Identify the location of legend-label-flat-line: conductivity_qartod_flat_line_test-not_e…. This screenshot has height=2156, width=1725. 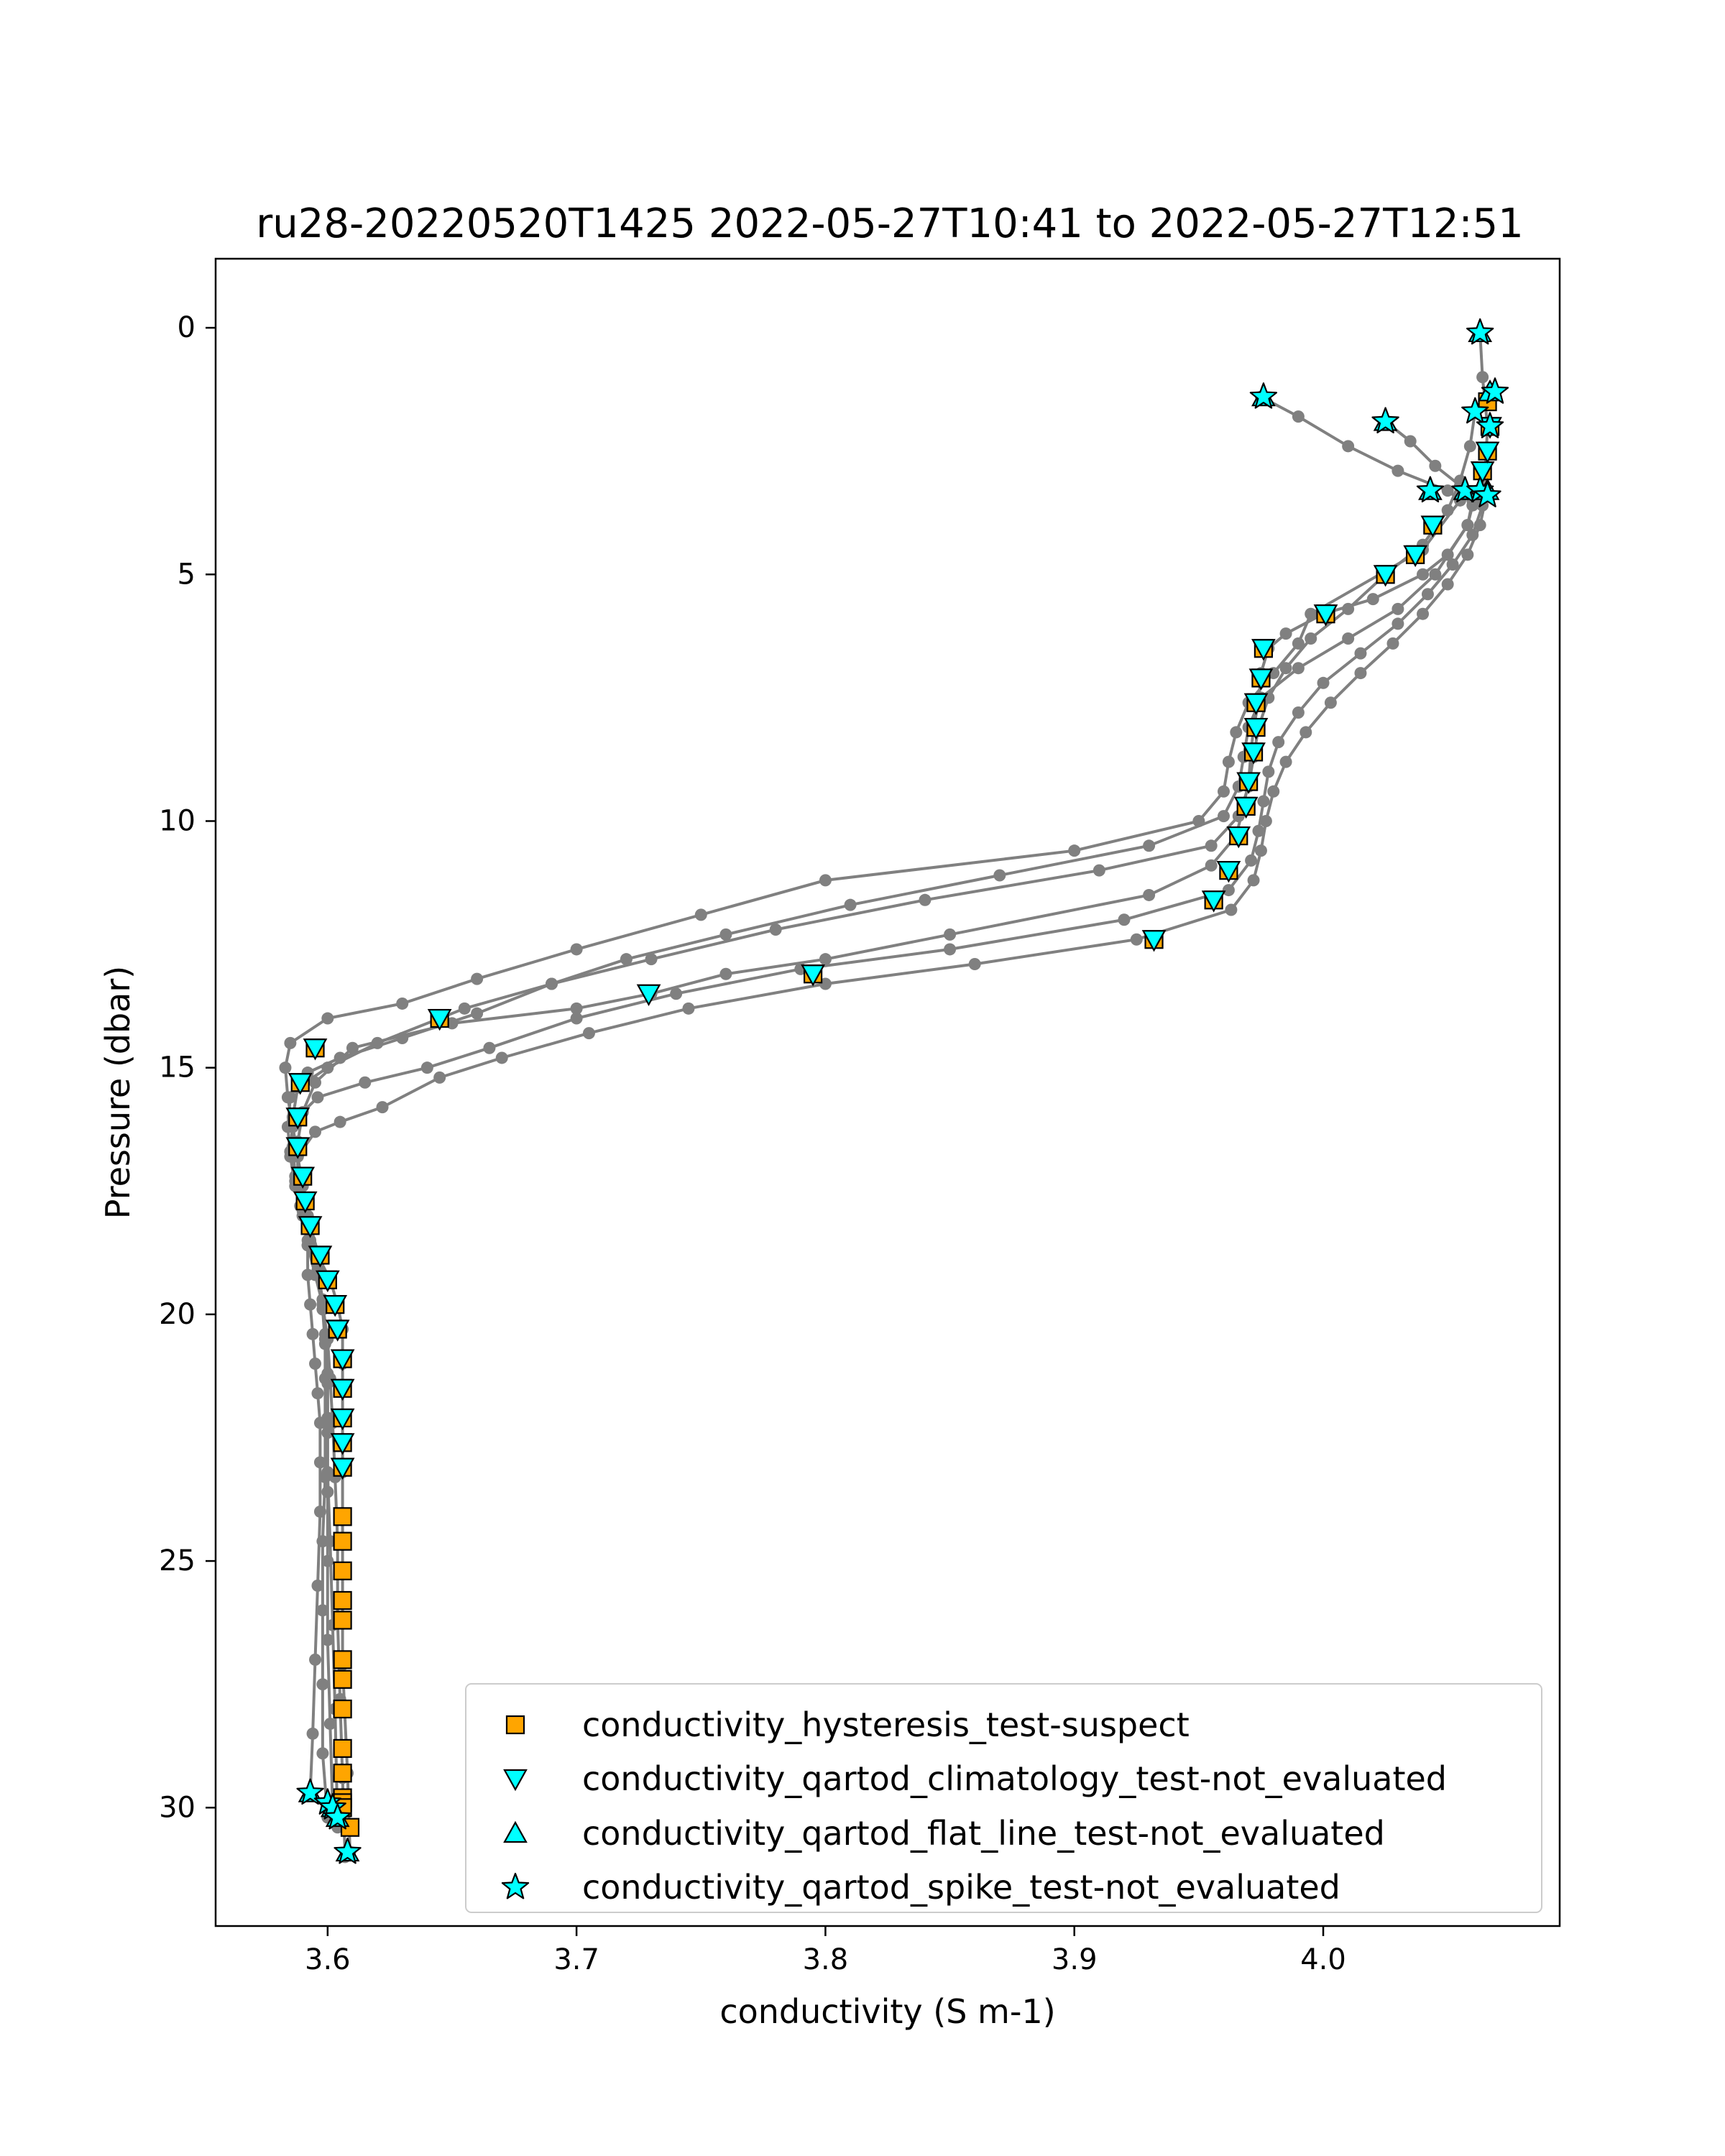
(983, 1833).